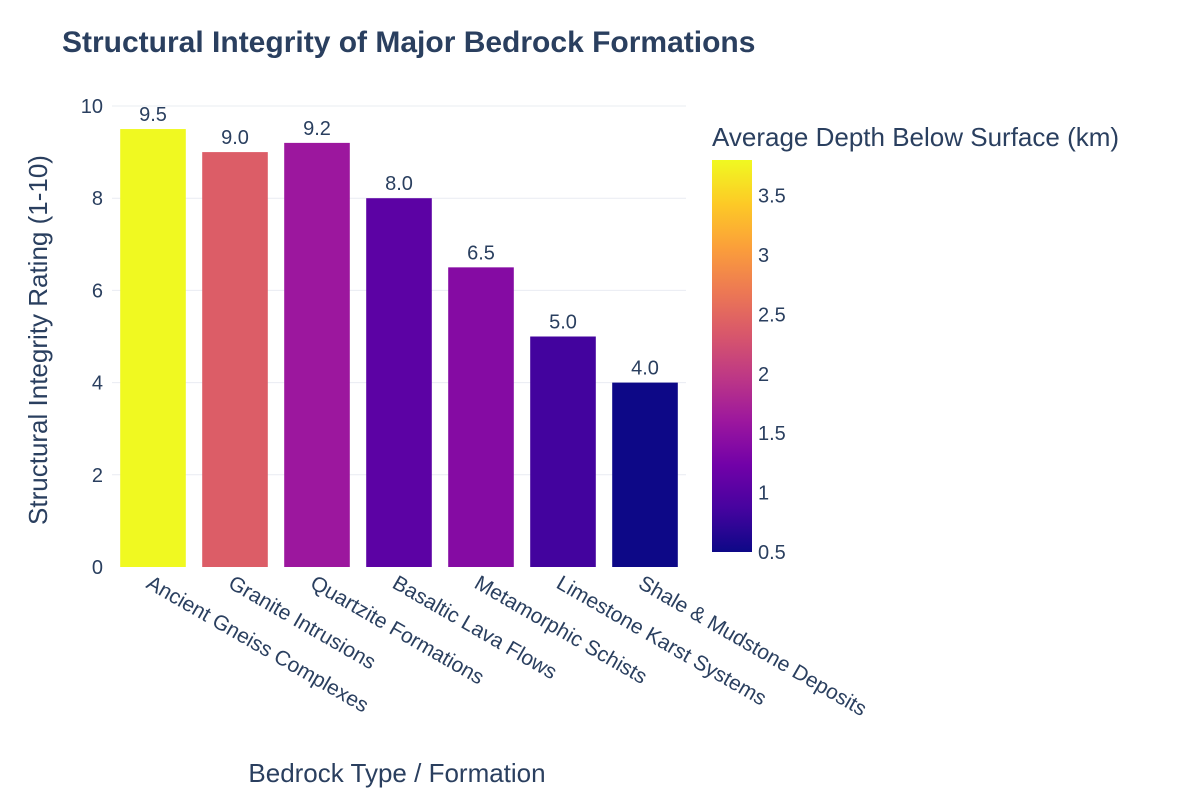 The height and width of the screenshot is (800, 1200). I want to click on colorbar-tick-label: 3, so click(763, 256).